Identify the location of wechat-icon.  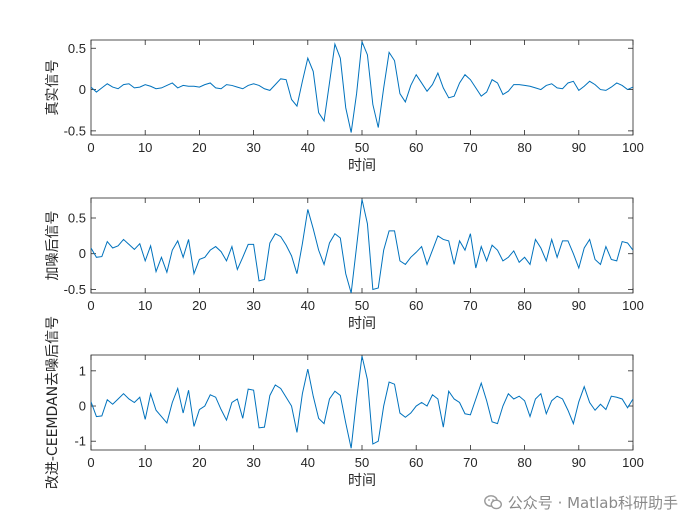
(492, 502).